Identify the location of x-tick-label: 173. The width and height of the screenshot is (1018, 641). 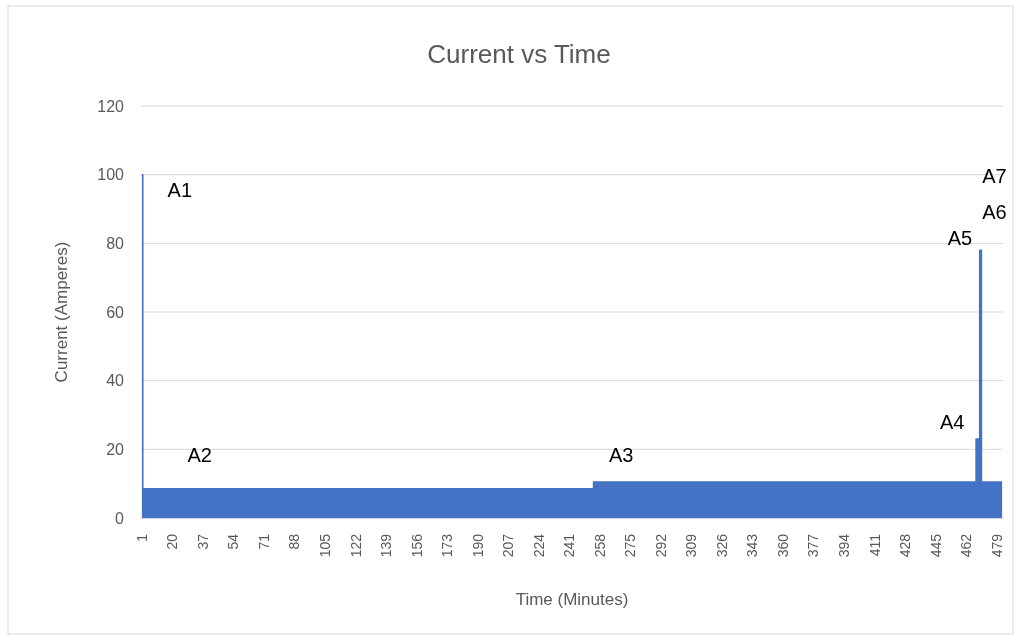
(447, 545).